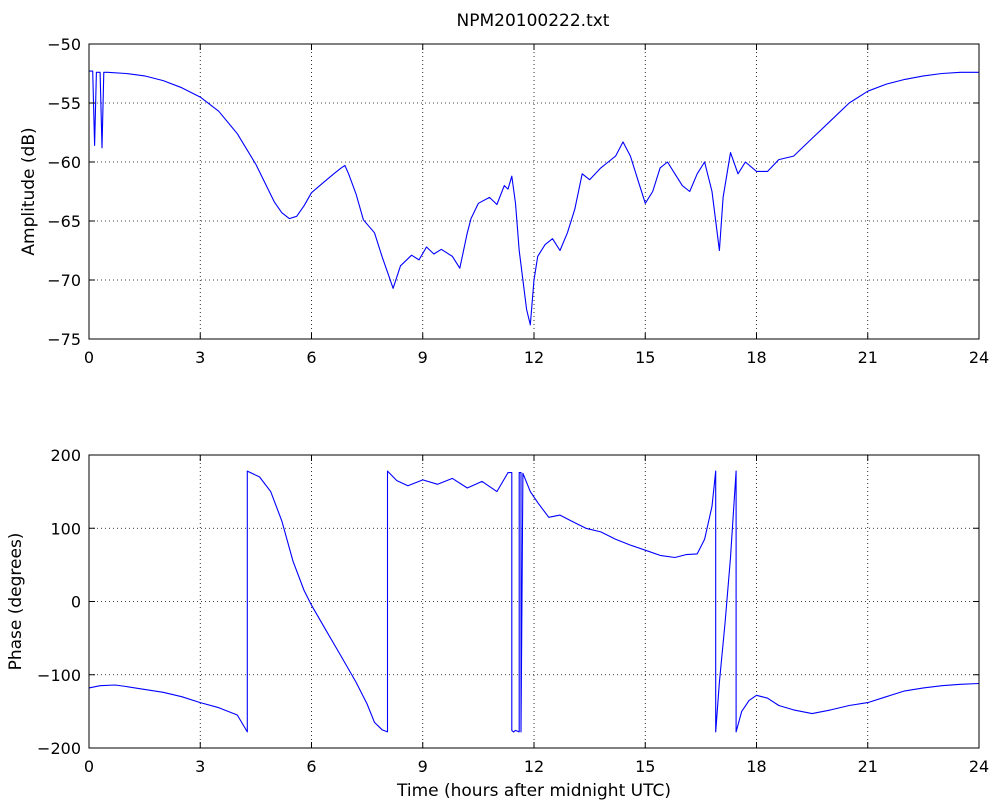  What do you see at coordinates (59, 748) in the screenshot?
I see `phase-ytick-label: −200` at bounding box center [59, 748].